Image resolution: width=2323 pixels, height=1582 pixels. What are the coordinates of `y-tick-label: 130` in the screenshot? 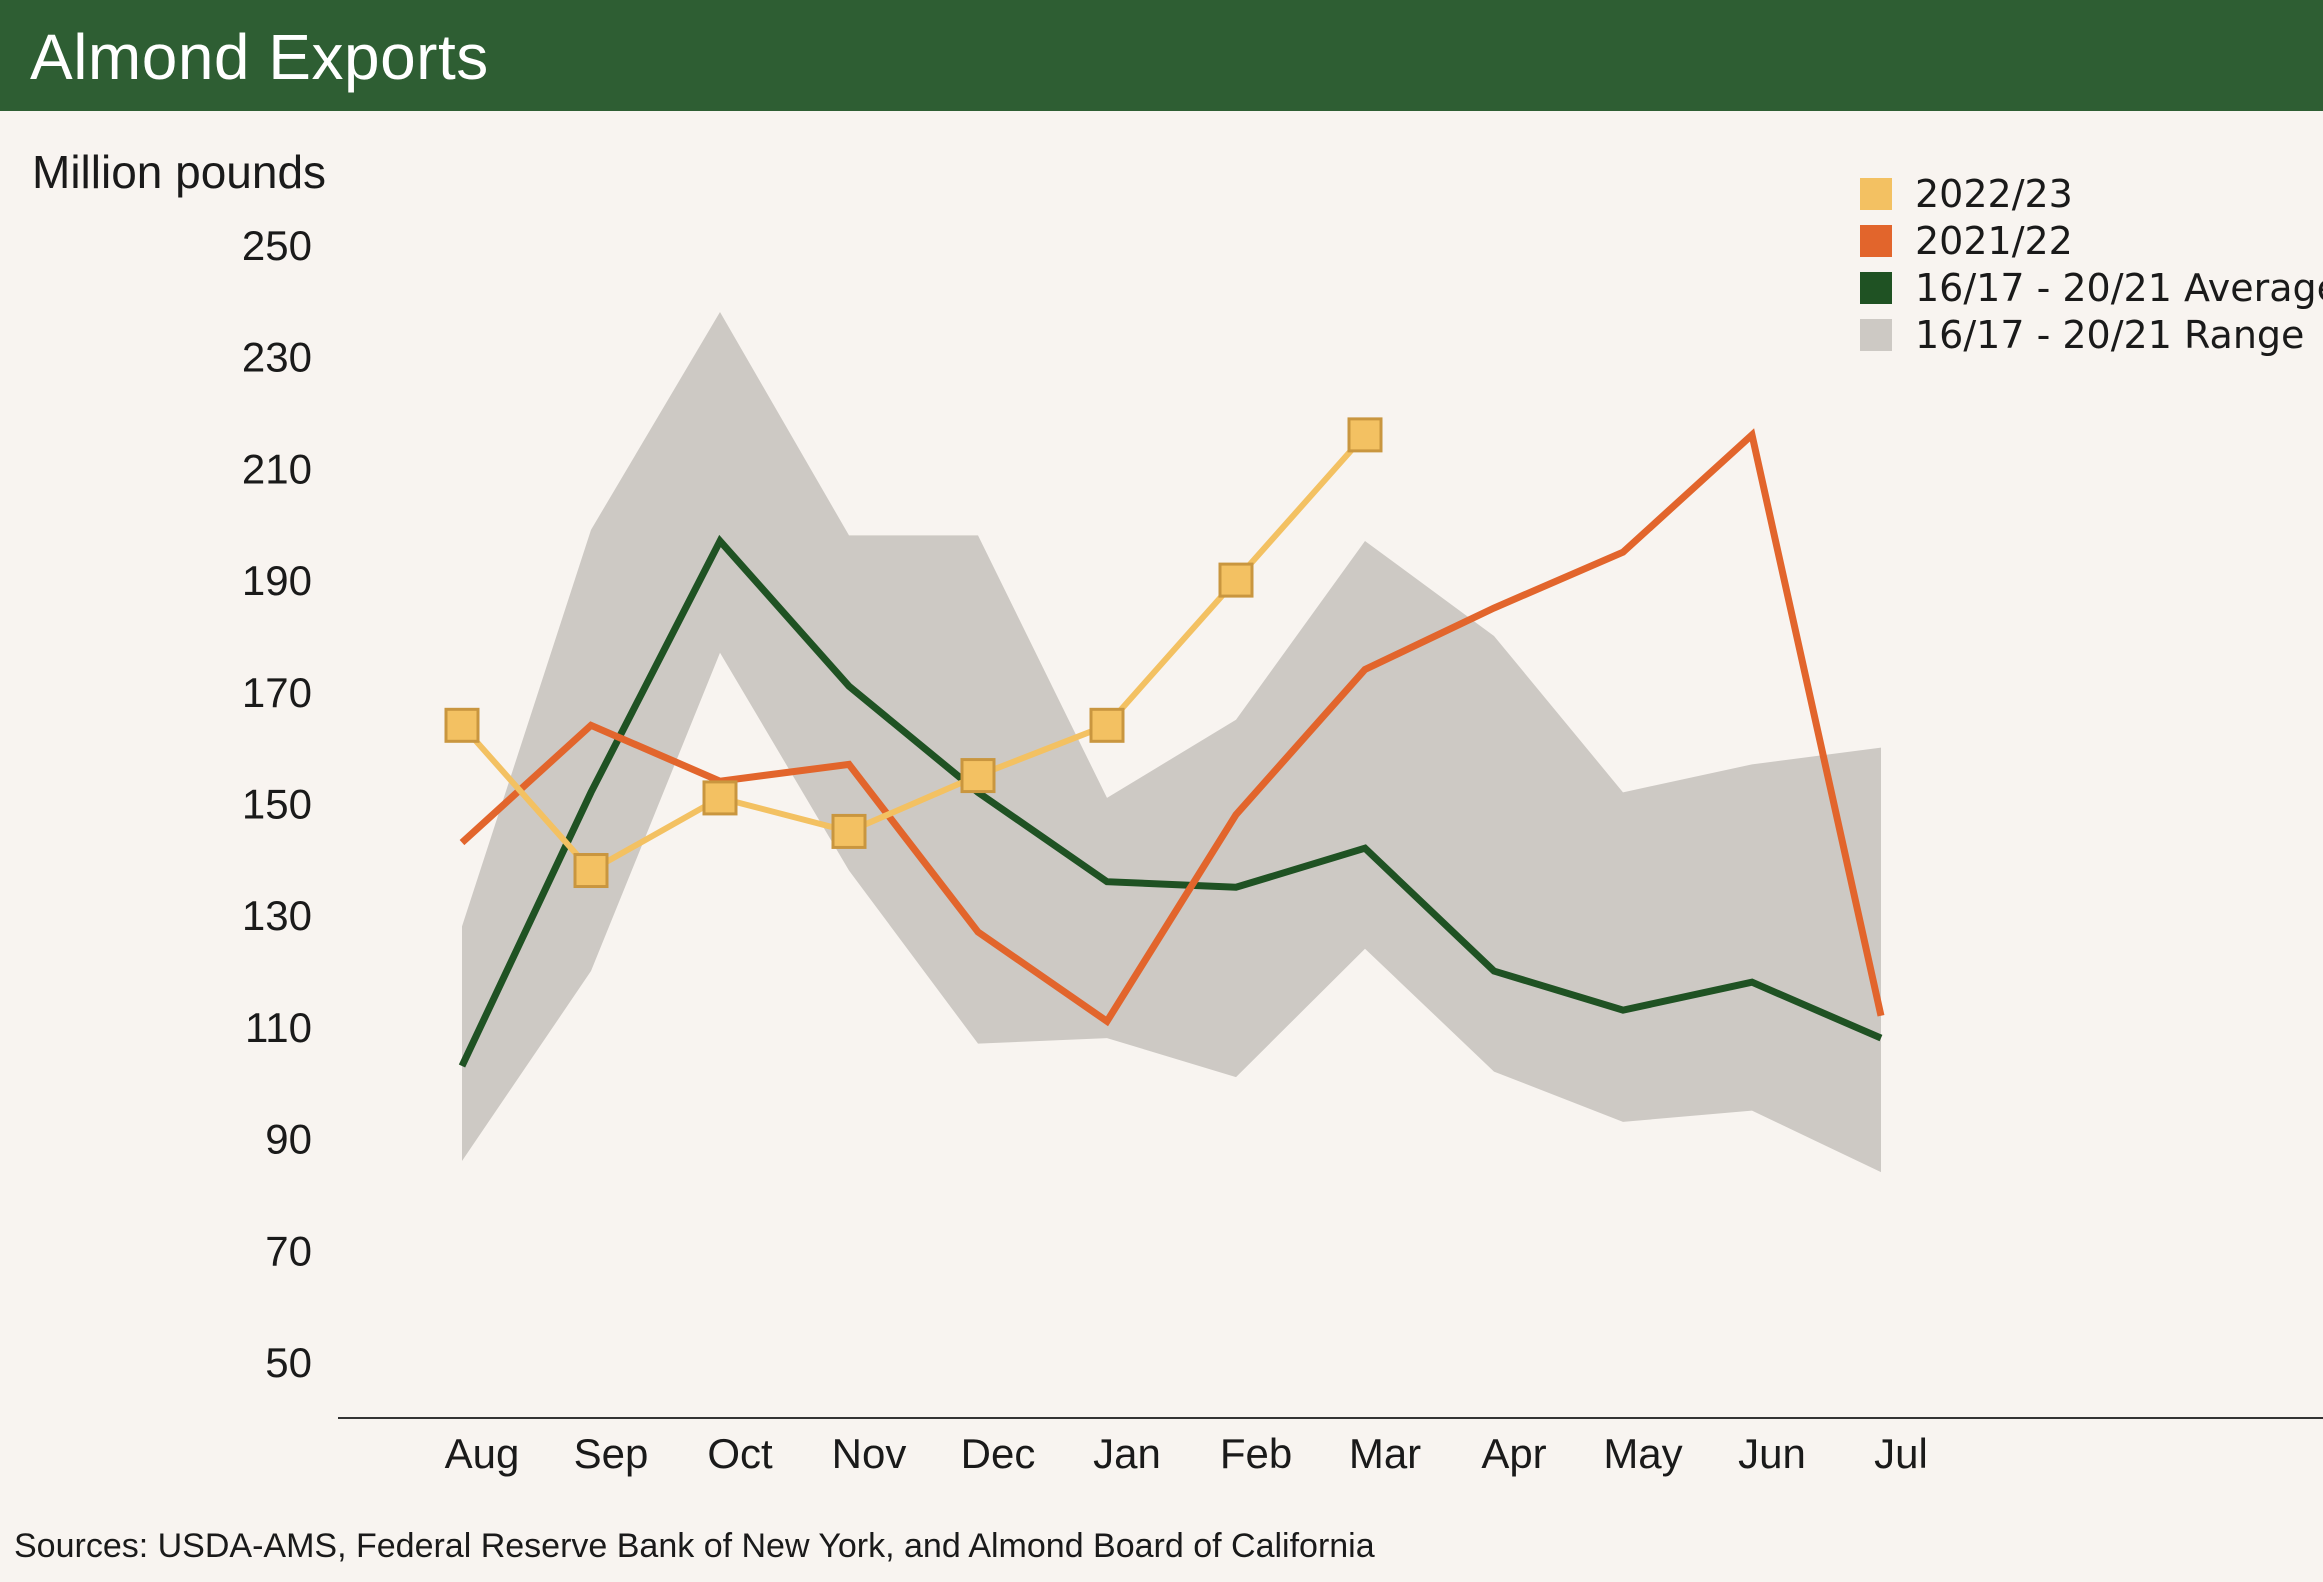 It's located at (277, 915).